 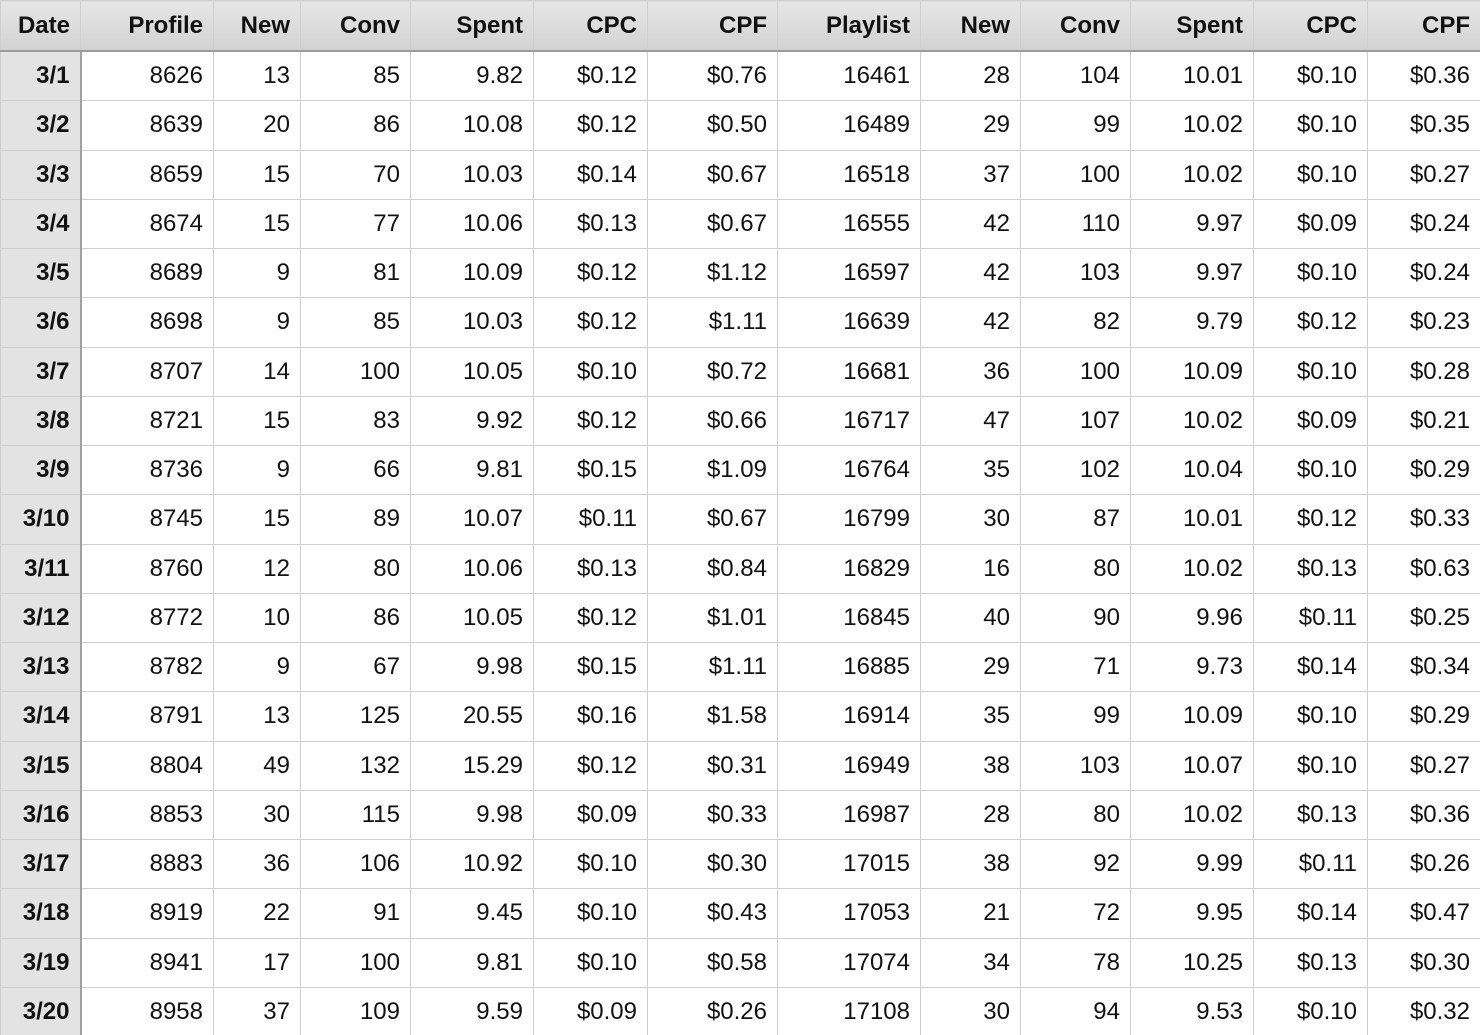 What do you see at coordinates (41, 519) in the screenshot?
I see `date-cell: 3/10` at bounding box center [41, 519].